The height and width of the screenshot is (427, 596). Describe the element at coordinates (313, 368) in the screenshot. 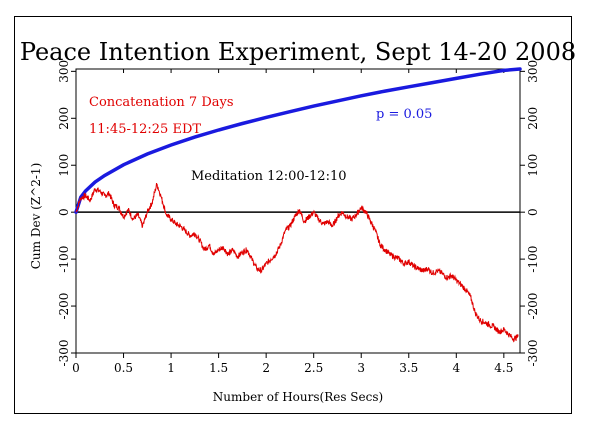

I see `x-tick-label: 2.5` at that location.